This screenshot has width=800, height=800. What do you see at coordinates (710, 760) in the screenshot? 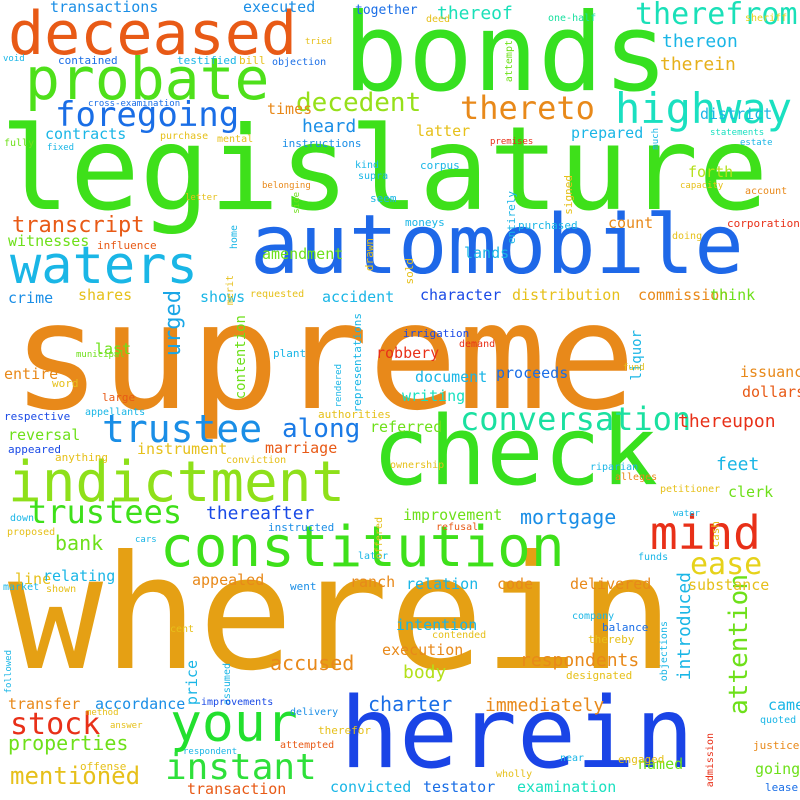
I see `cloud-word: admission` at bounding box center [710, 760].